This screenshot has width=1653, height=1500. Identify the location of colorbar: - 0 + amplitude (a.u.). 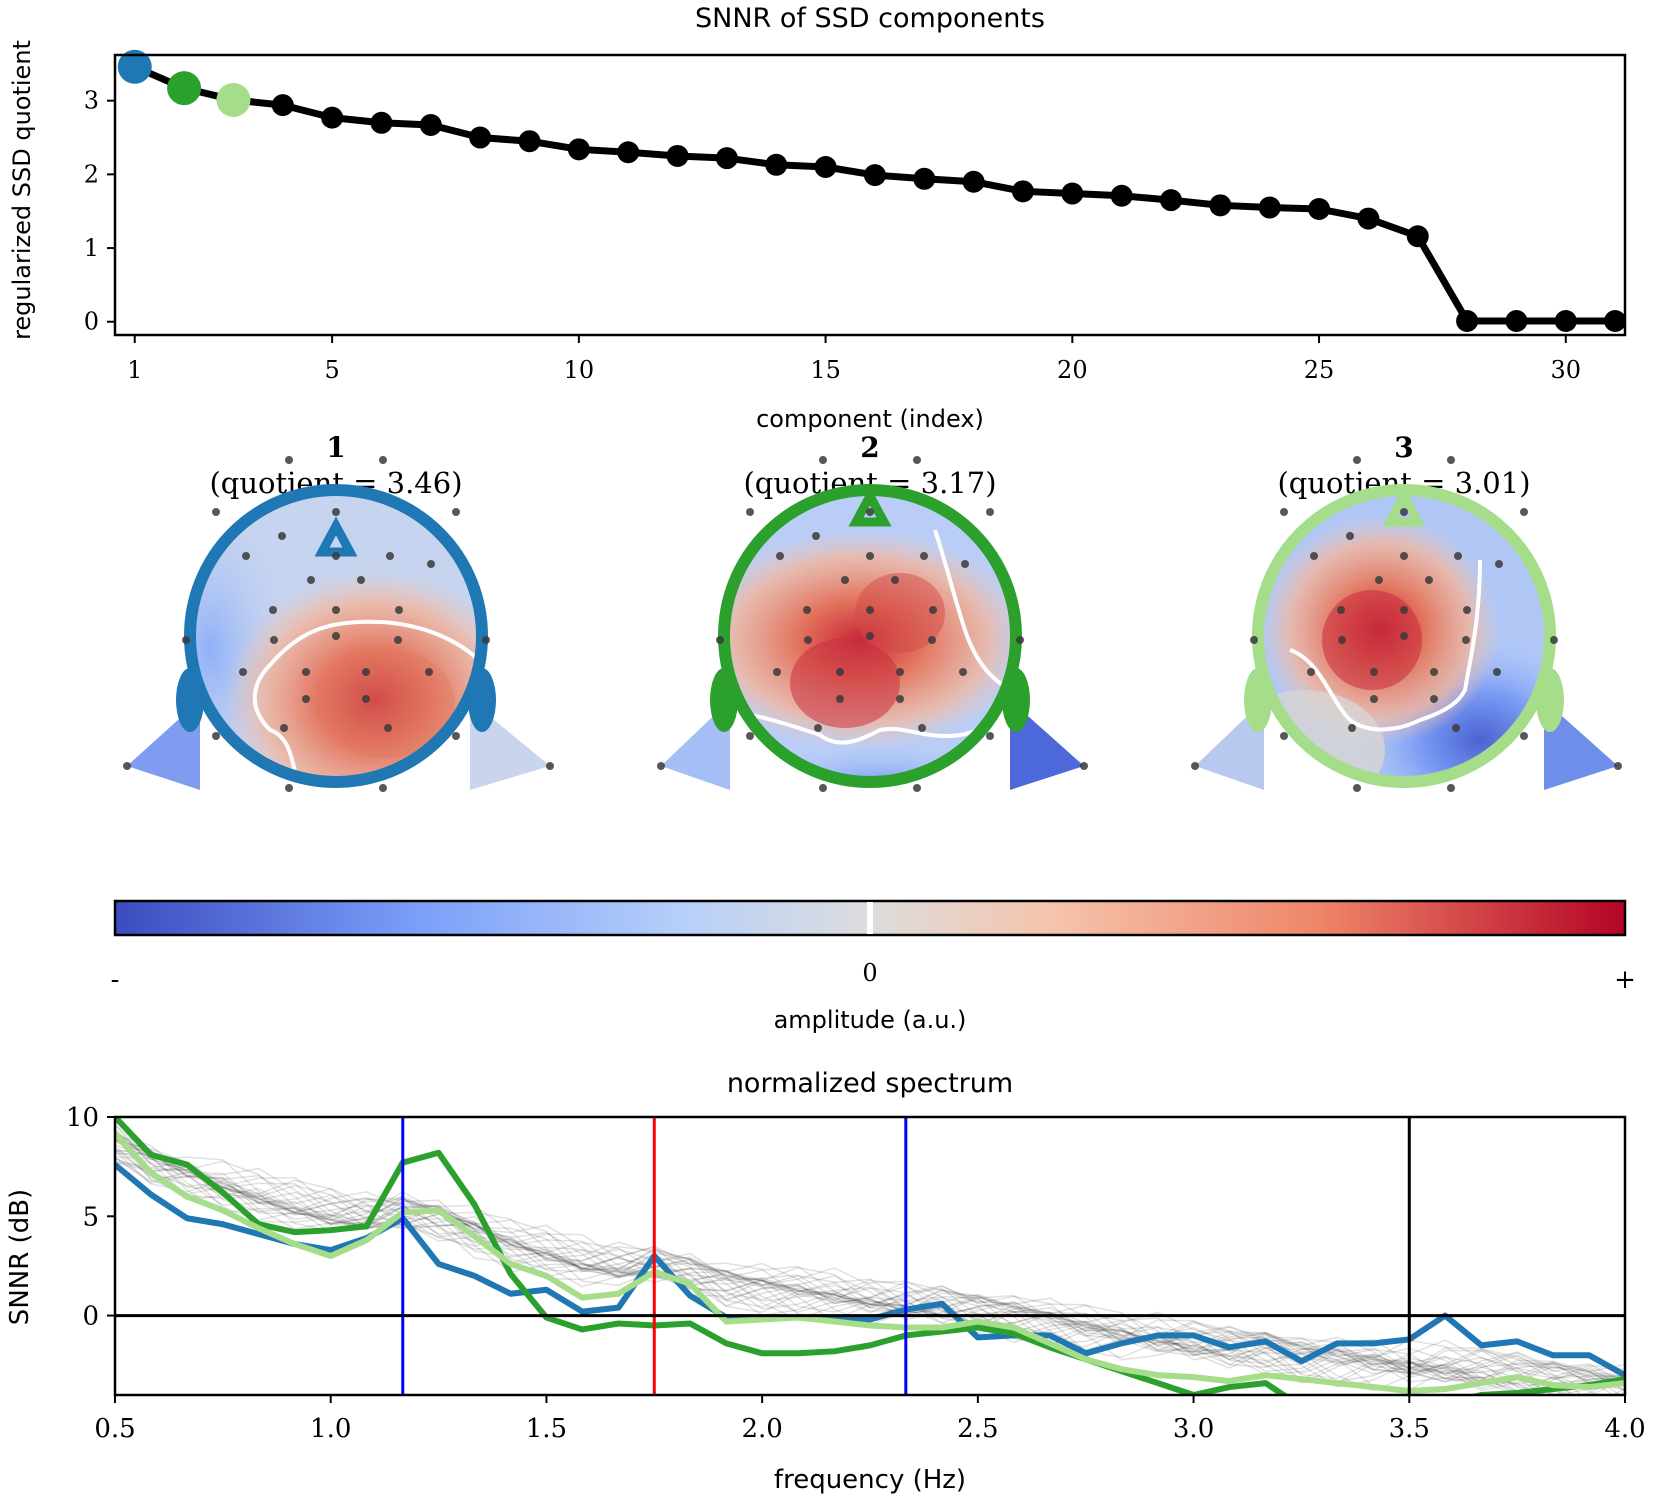
(873, 966).